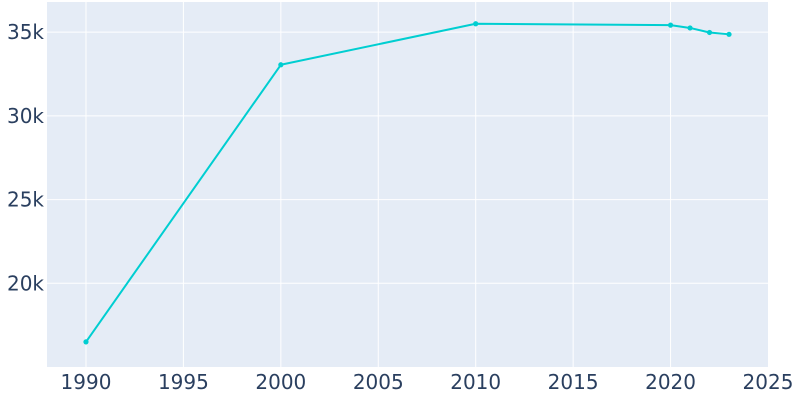 The height and width of the screenshot is (400, 800). I want to click on x-tick-label: 2000, so click(280, 382).